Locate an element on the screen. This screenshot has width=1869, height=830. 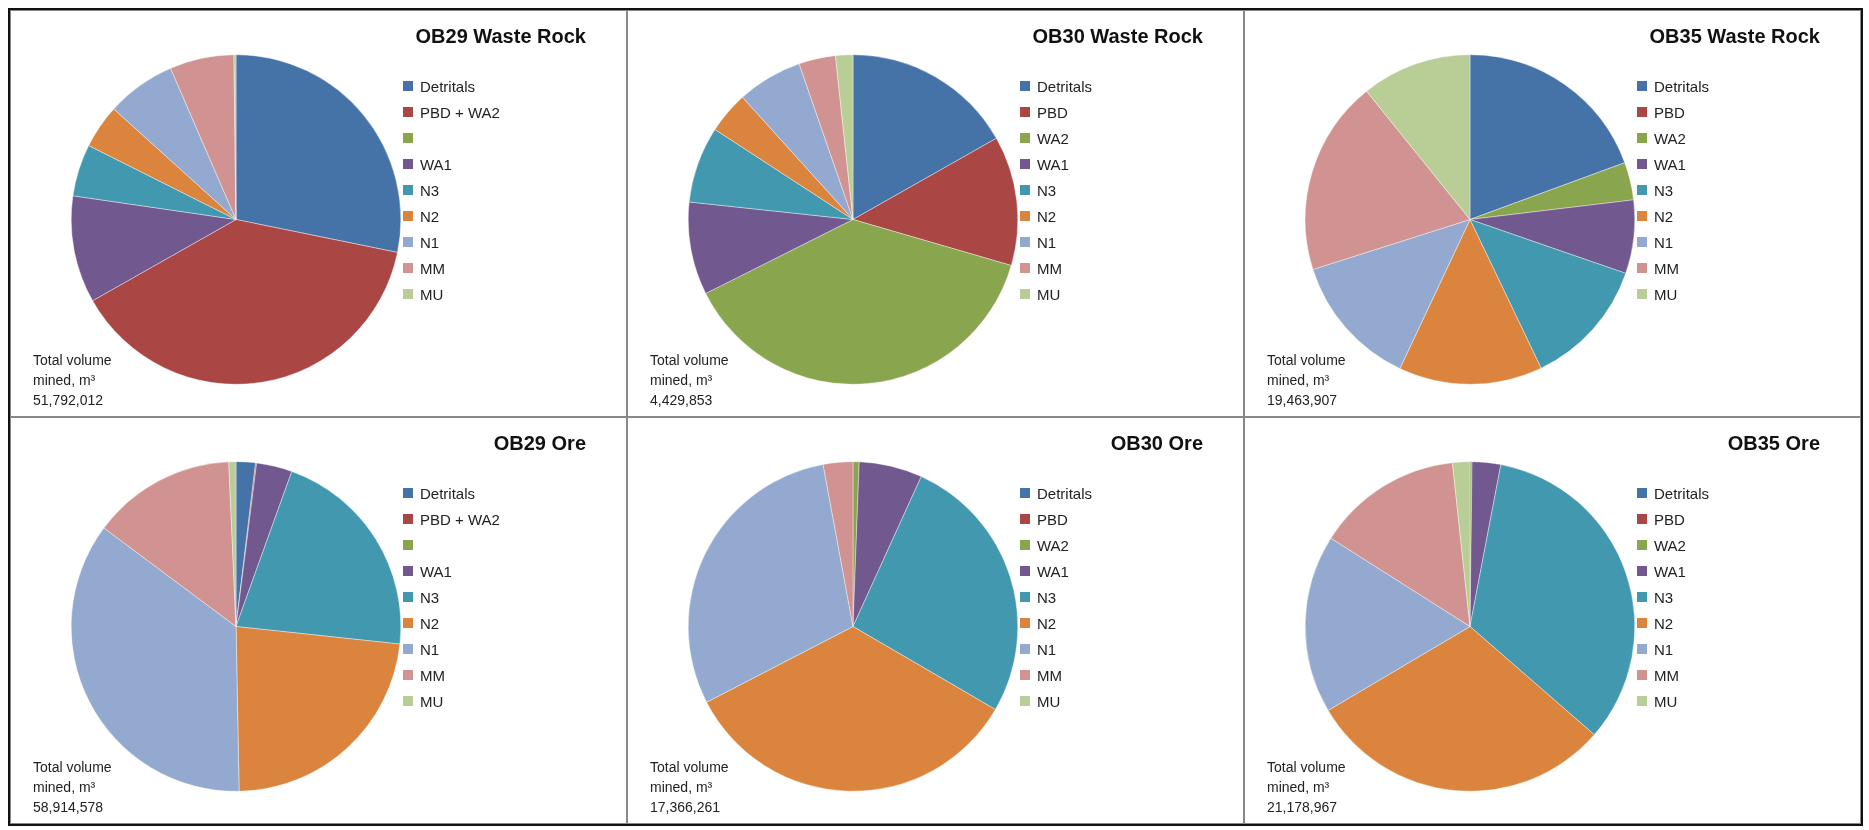
text: 51,792,012 is located at coordinates (69, 400).